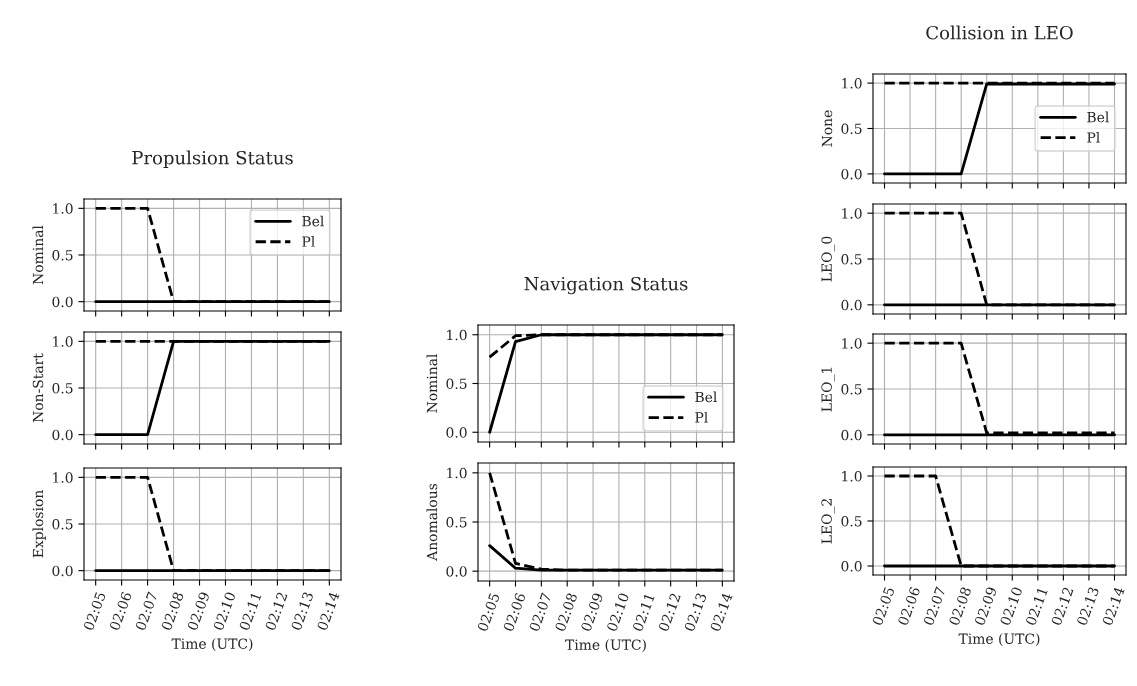 Image resolution: width=1137 pixels, height=686 pixels. Describe the element at coordinates (827, 128) in the screenshot. I see `y-axis-title: None` at that location.